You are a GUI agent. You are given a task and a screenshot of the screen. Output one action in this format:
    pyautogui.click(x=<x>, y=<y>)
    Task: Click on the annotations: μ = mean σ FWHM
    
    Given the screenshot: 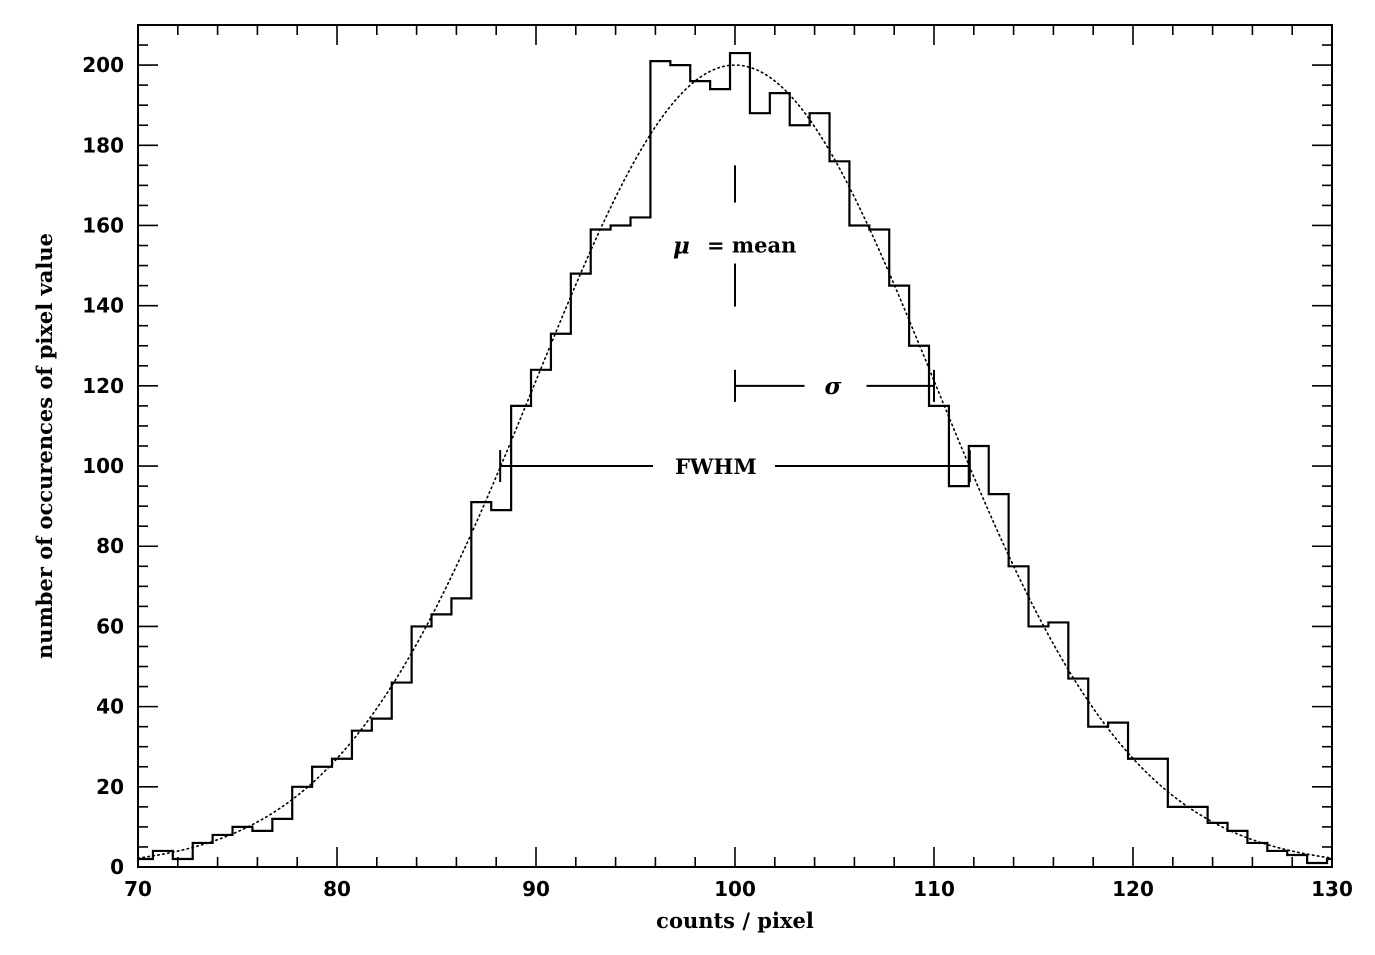 What is the action you would take?
    pyautogui.click(x=735, y=324)
    